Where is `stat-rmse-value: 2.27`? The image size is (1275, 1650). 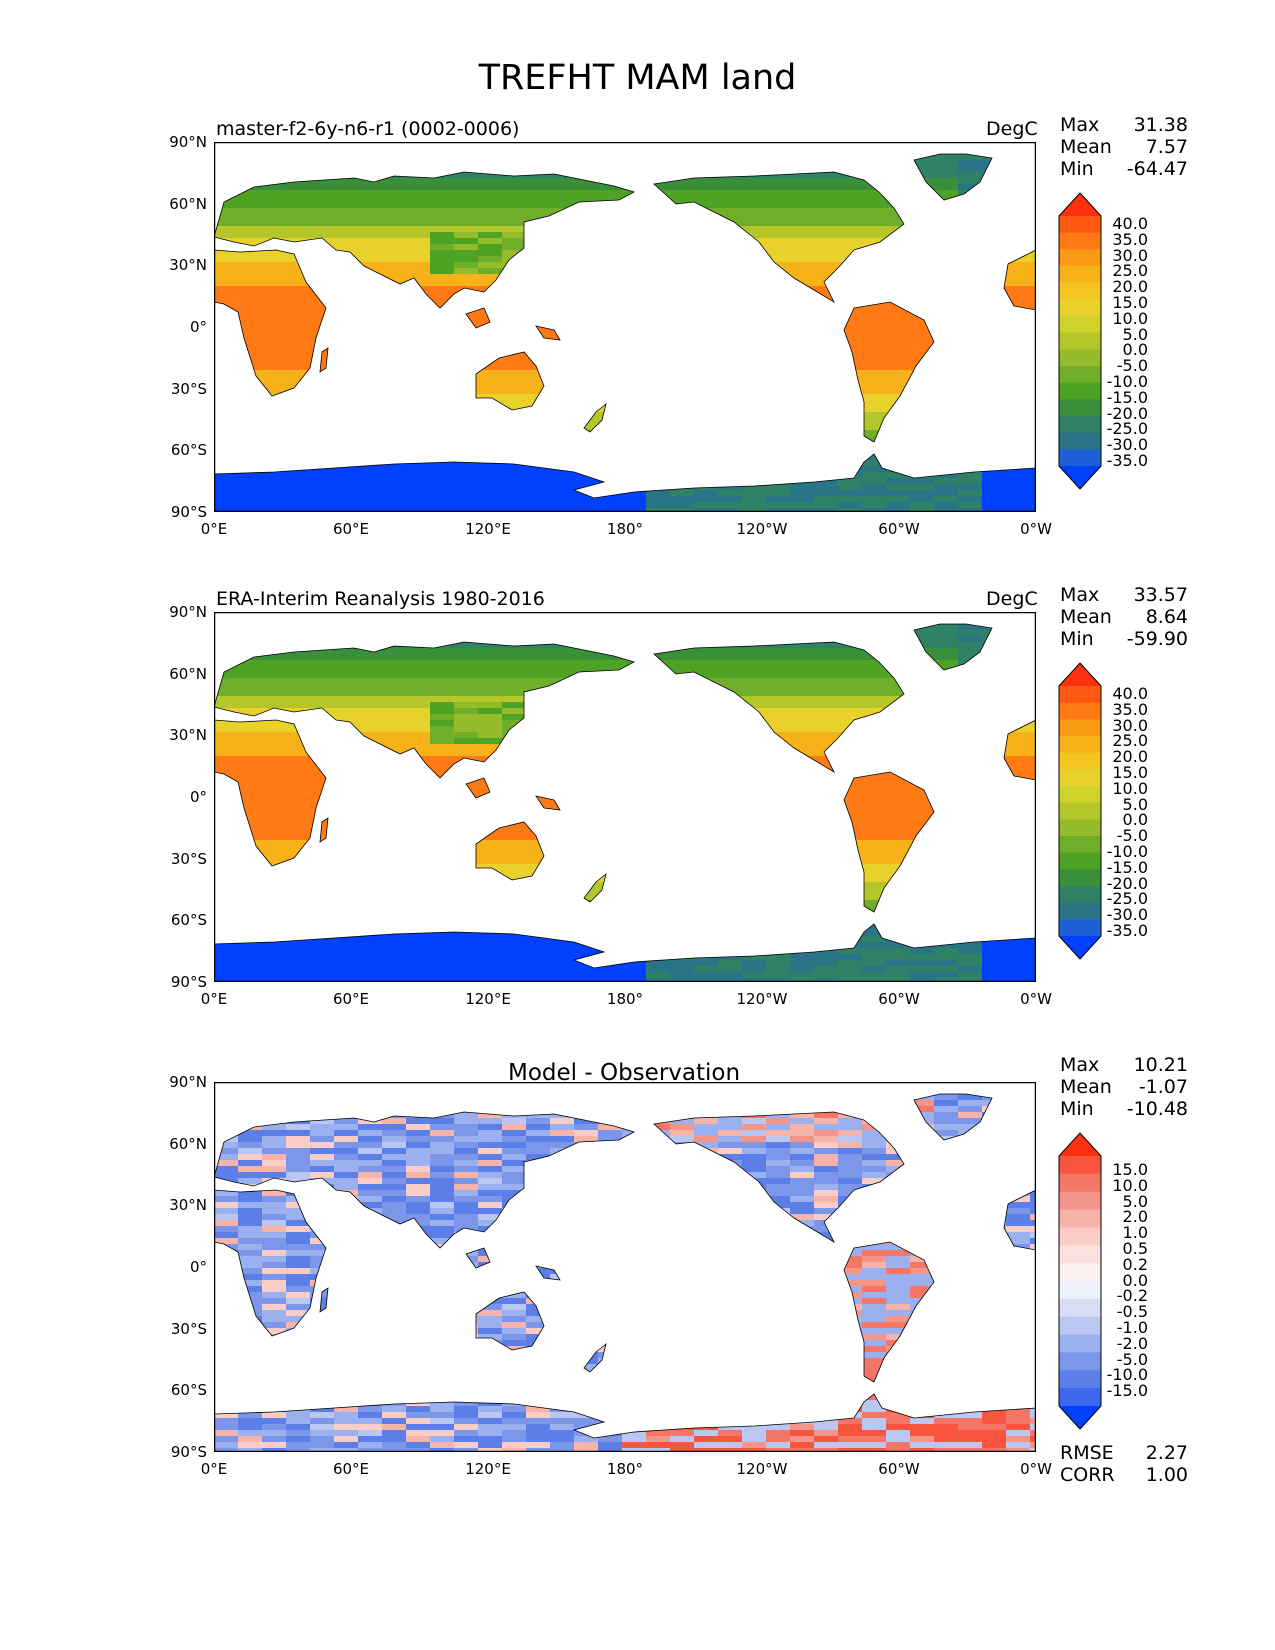
stat-rmse-value: 2.27 is located at coordinates (1166, 1453).